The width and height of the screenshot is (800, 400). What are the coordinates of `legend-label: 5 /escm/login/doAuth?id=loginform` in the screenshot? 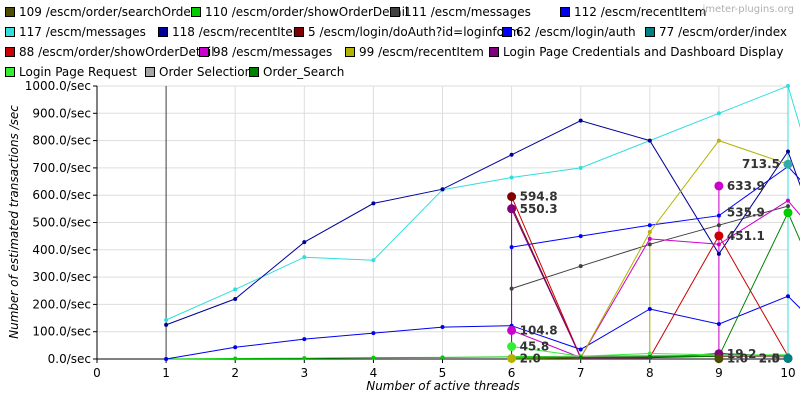 It's located at (414, 32).